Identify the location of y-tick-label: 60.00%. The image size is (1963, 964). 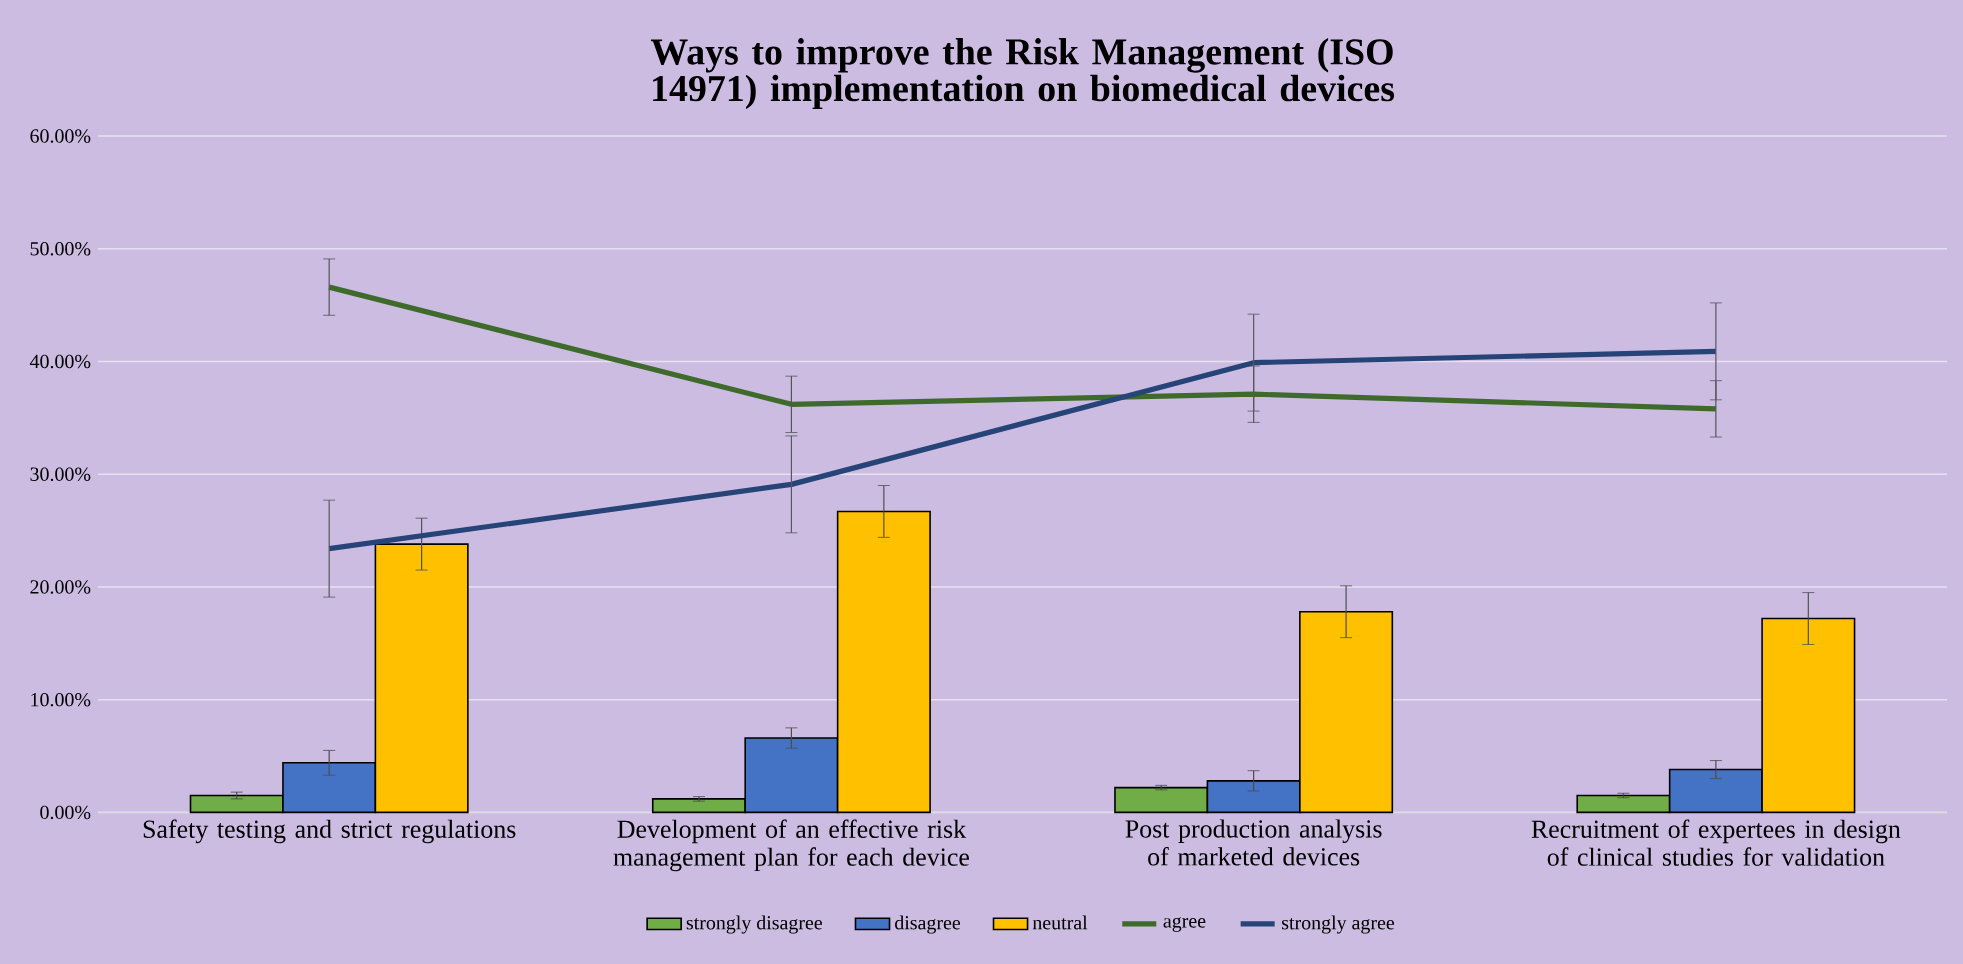
(60, 136).